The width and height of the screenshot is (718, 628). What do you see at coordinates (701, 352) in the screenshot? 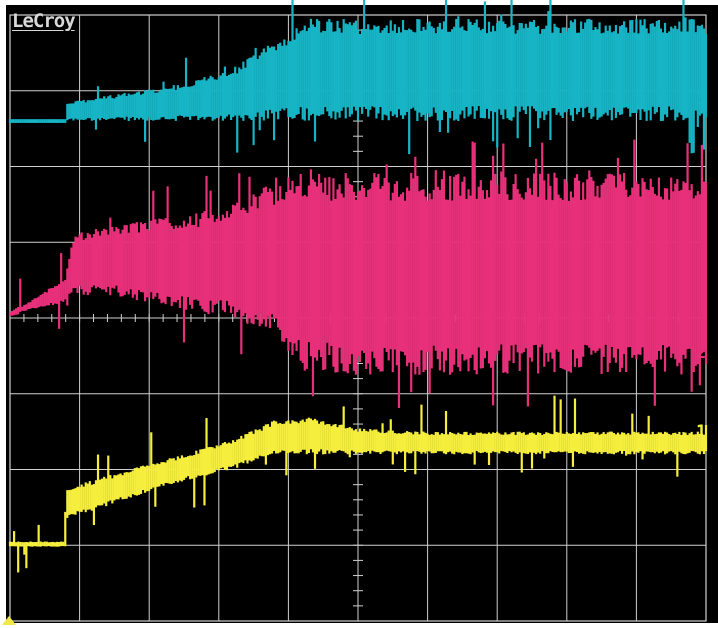
I see `channel-2-marker: 2` at bounding box center [701, 352].